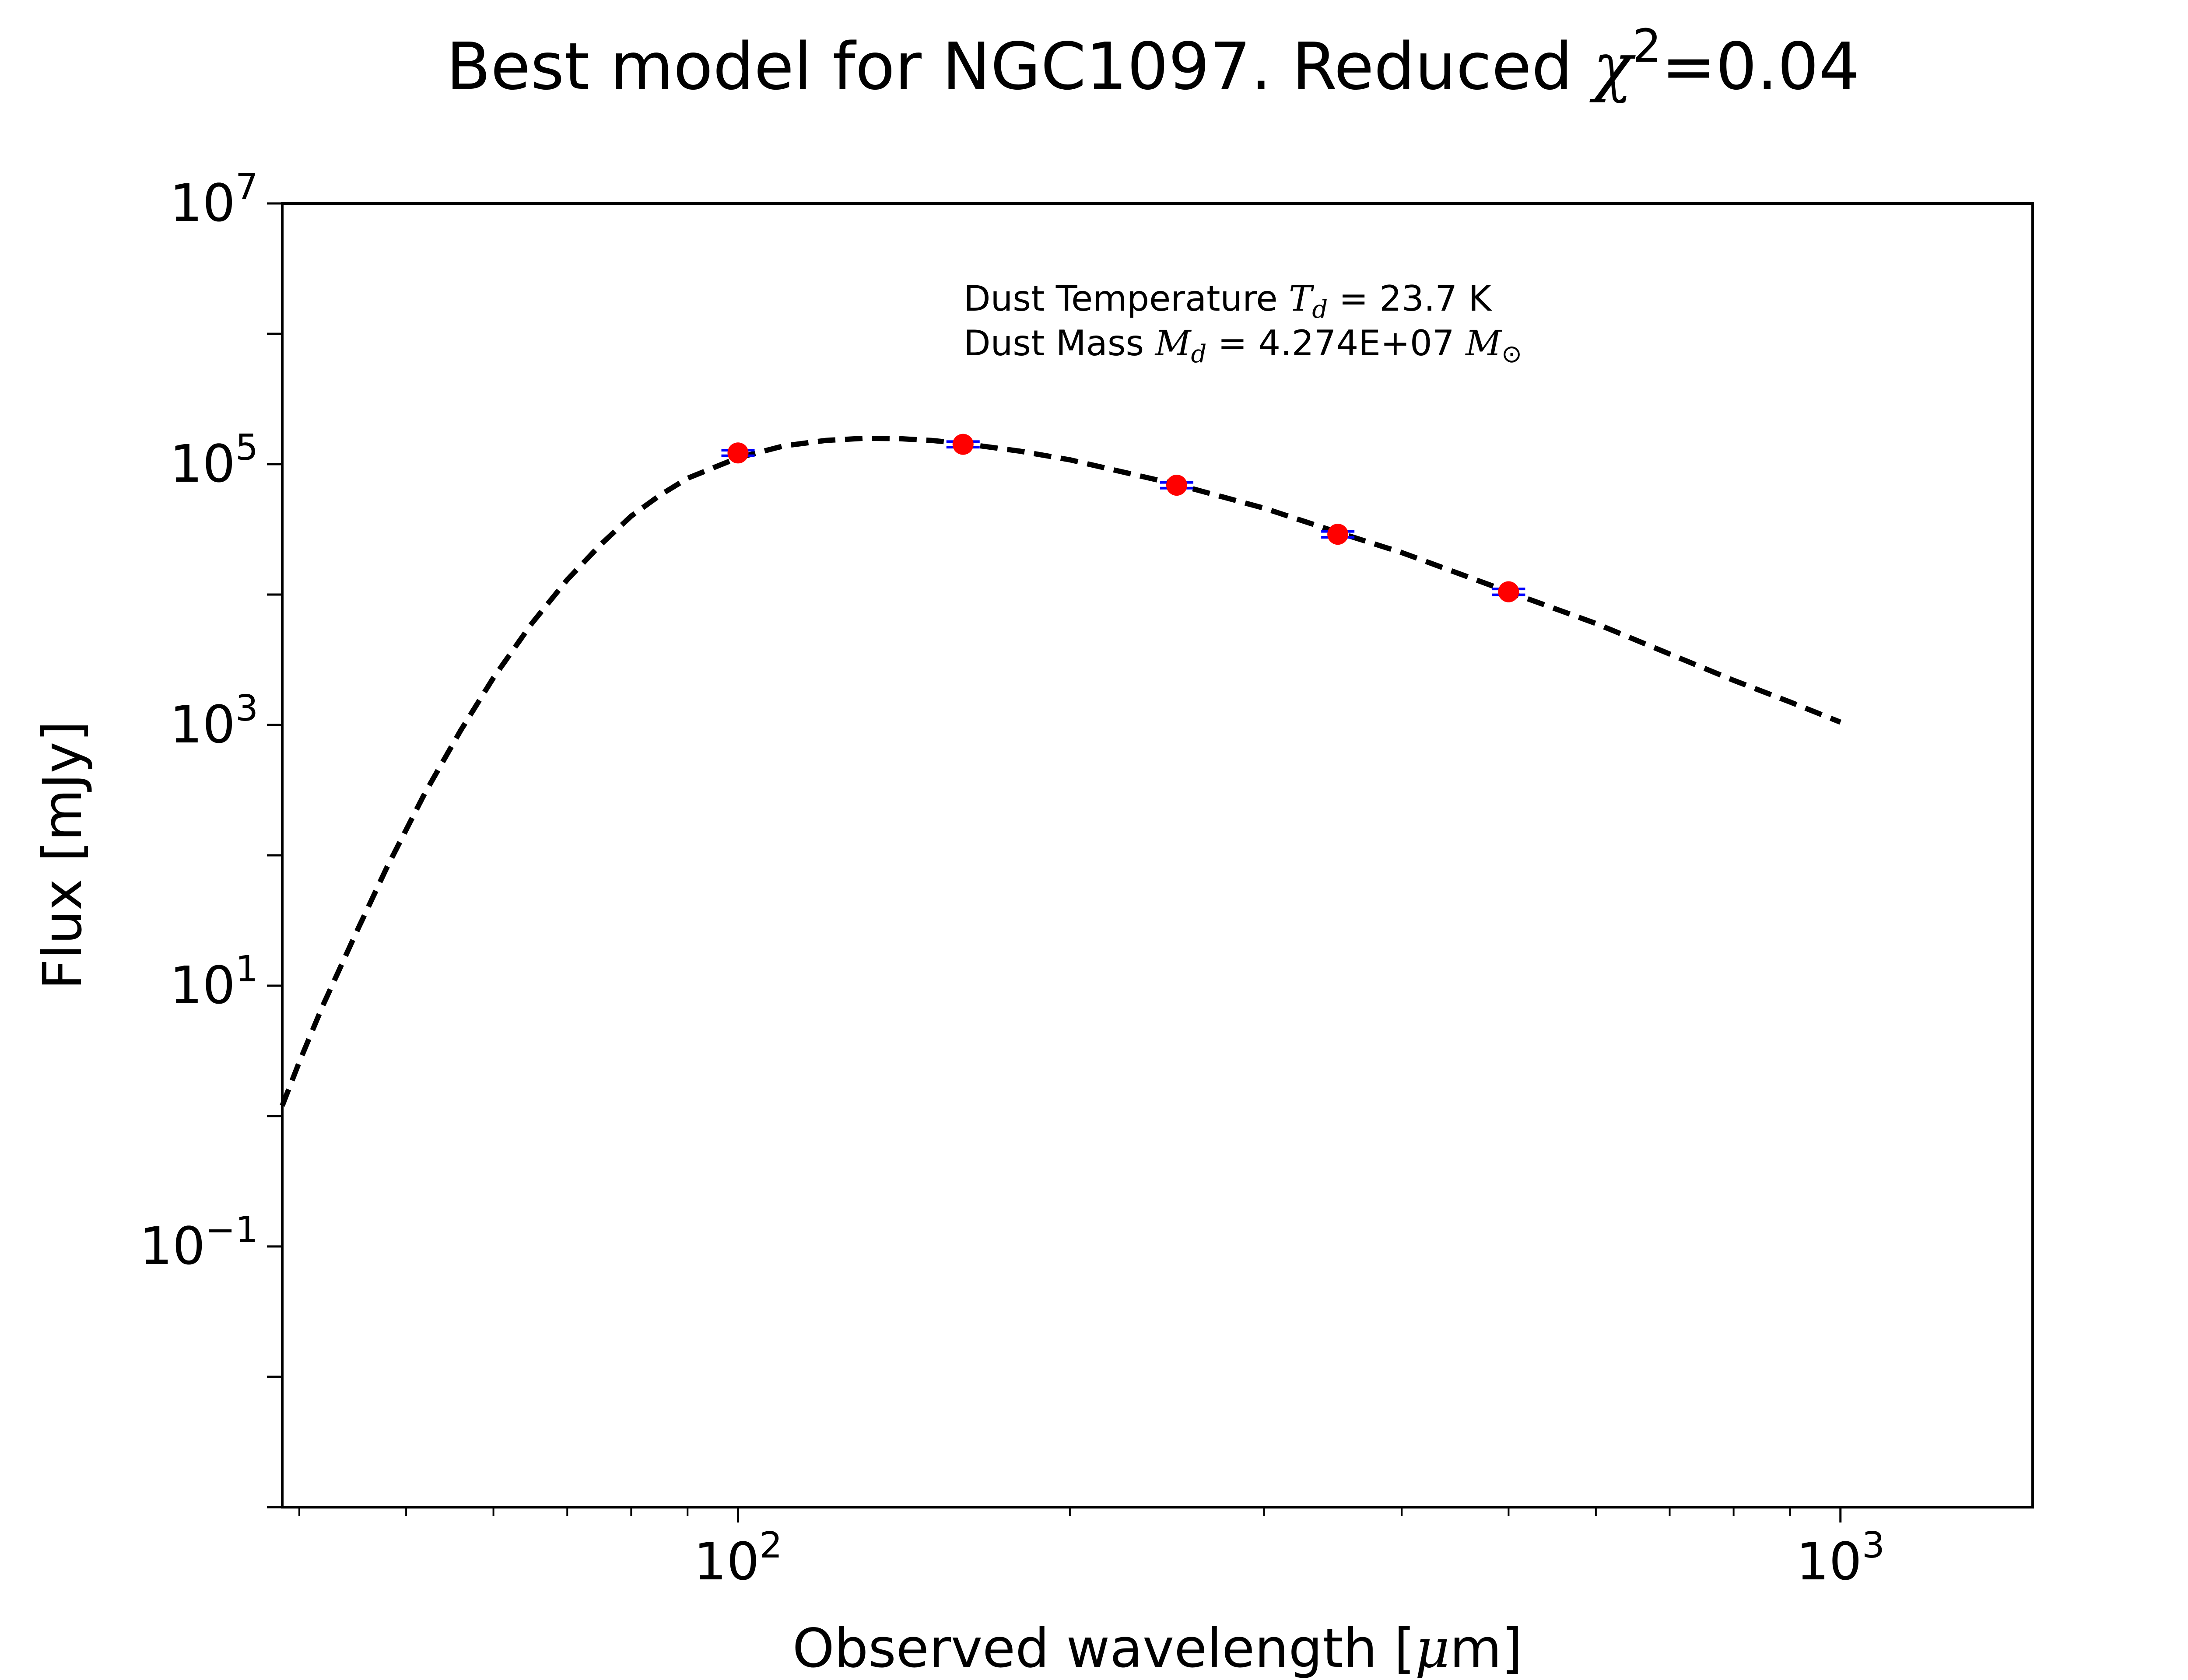 The height and width of the screenshot is (1680, 2188). I want to click on annotation-line2-prefix: Dust Mass, so click(1060, 343).